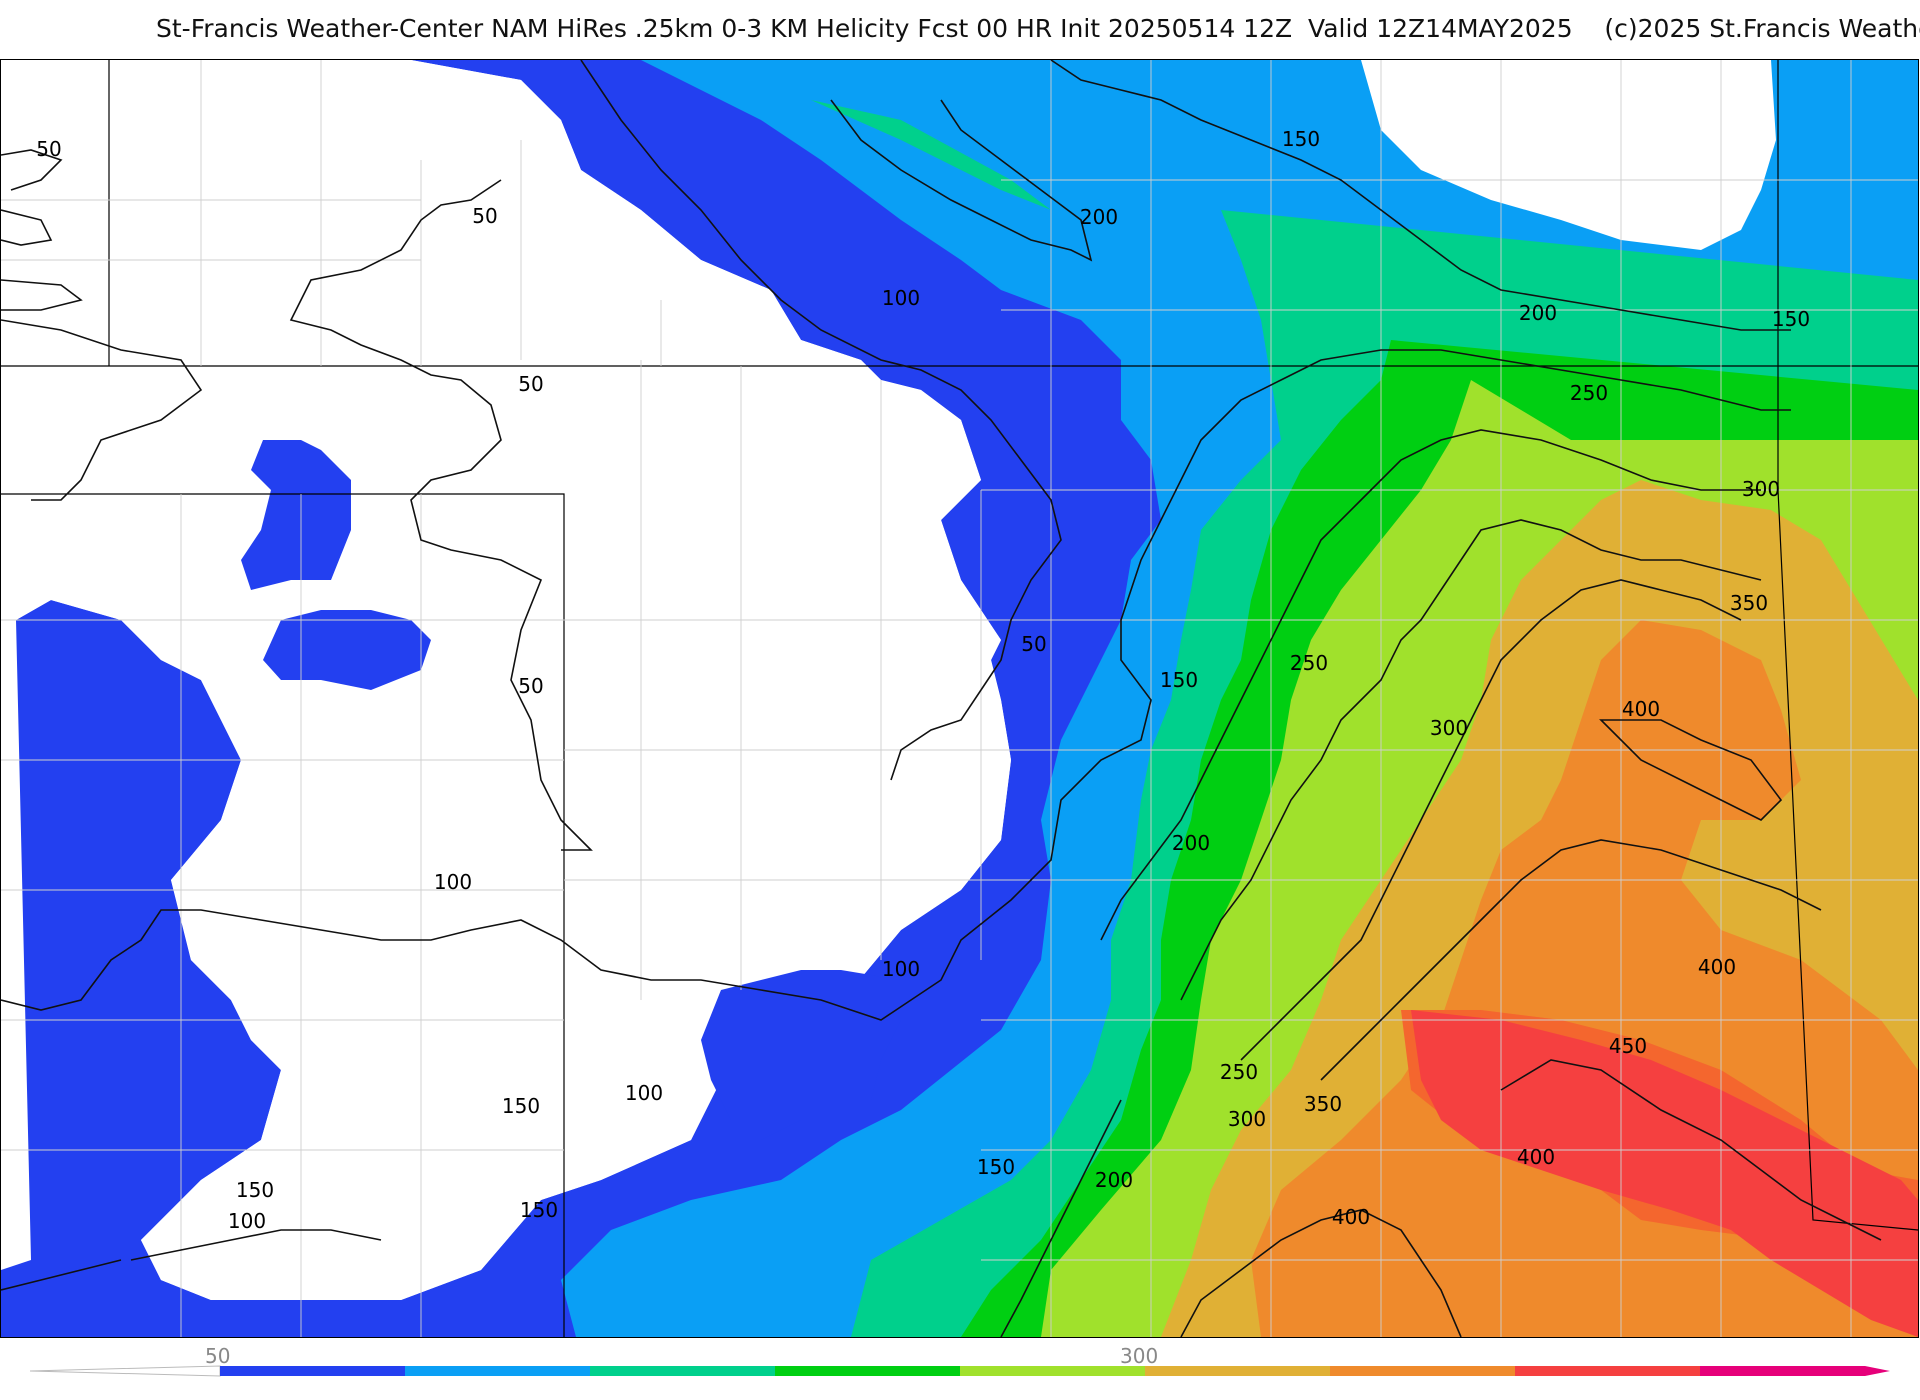 The image size is (1920, 1400). Describe the element at coordinates (296, 515) in the screenshot. I see `band-50-100-blob-a` at that location.